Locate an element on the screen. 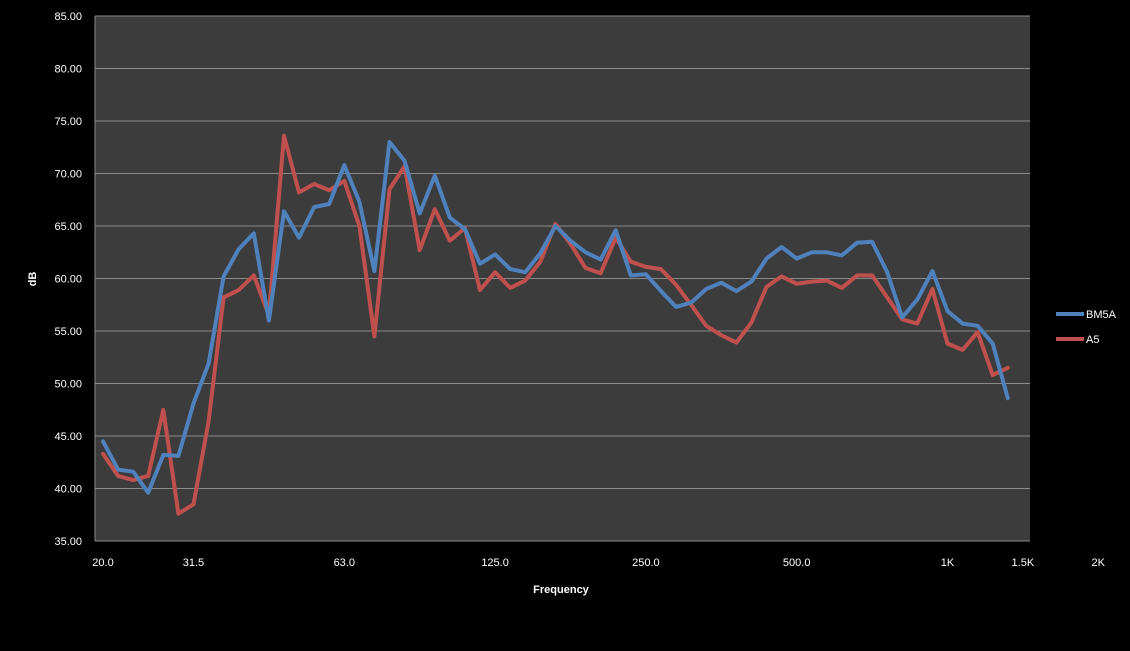  x-tick-label: 20.0 is located at coordinates (102, 563).